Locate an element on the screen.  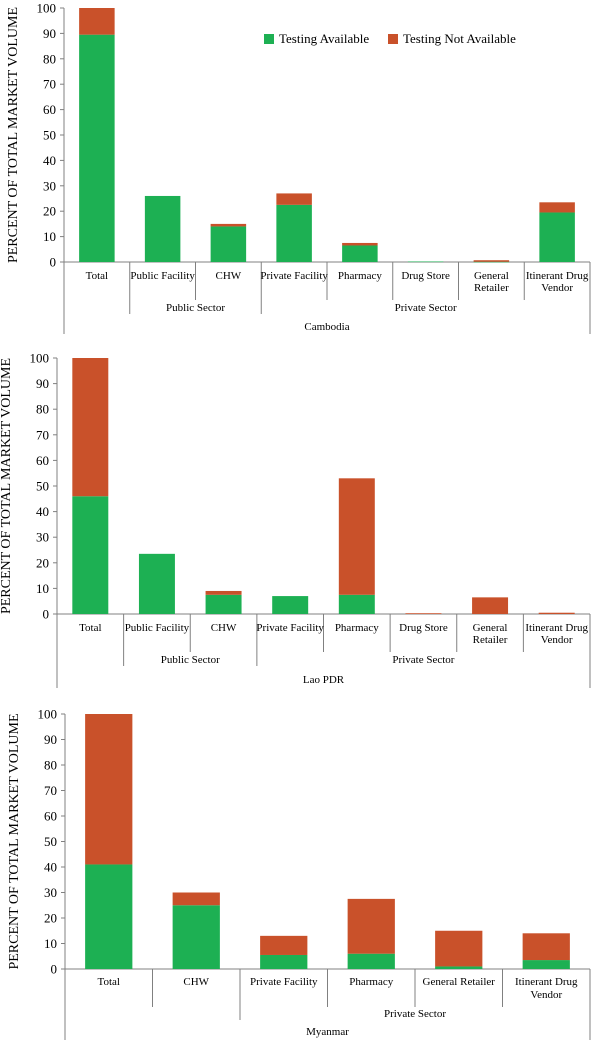
x-category-label: Total is located at coordinates (97, 276).